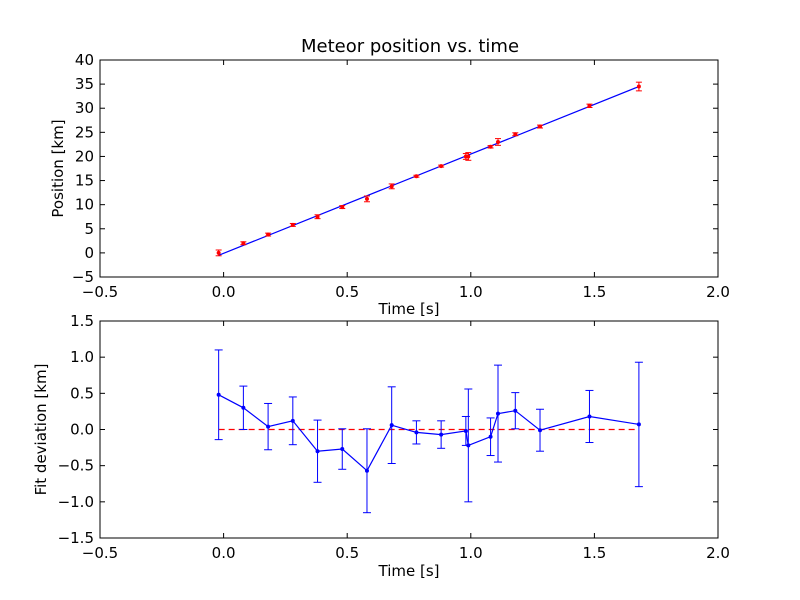  Describe the element at coordinates (82, 321) in the screenshot. I see `deviation-y-tick-label: 1.5` at that location.